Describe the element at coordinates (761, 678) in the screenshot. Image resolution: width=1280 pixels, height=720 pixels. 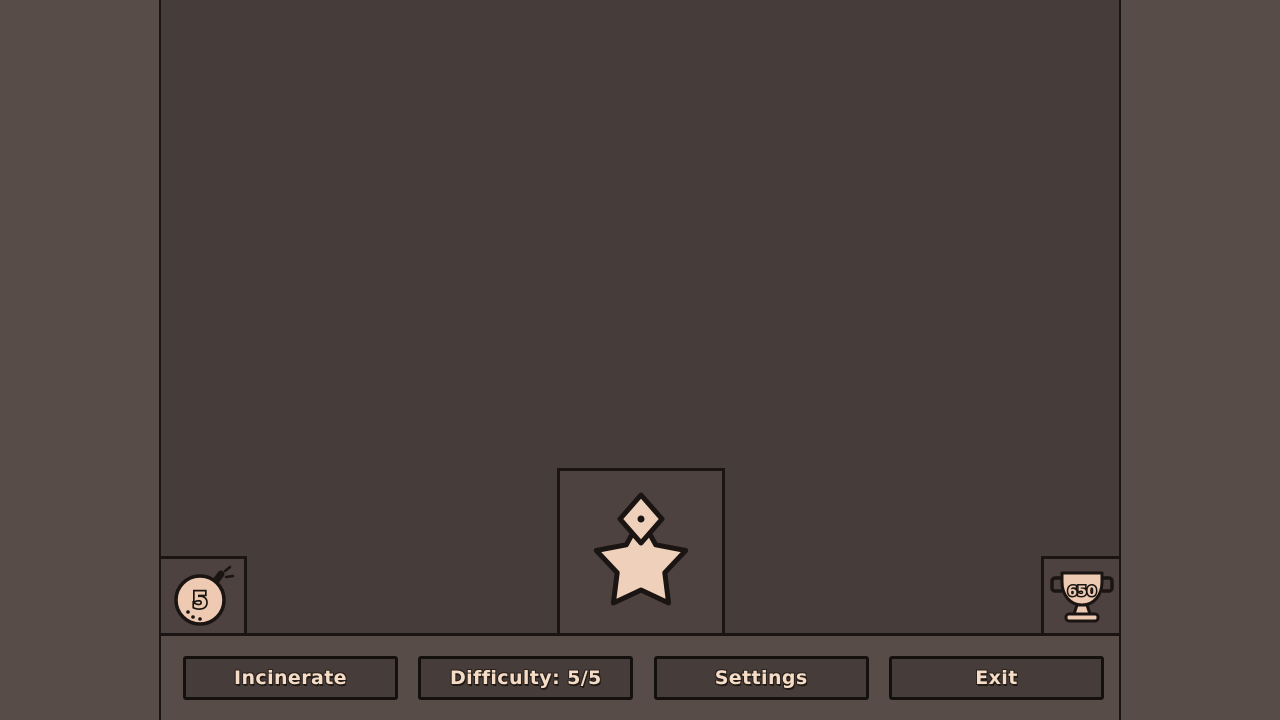
I see `settings-button: Settings` at that location.